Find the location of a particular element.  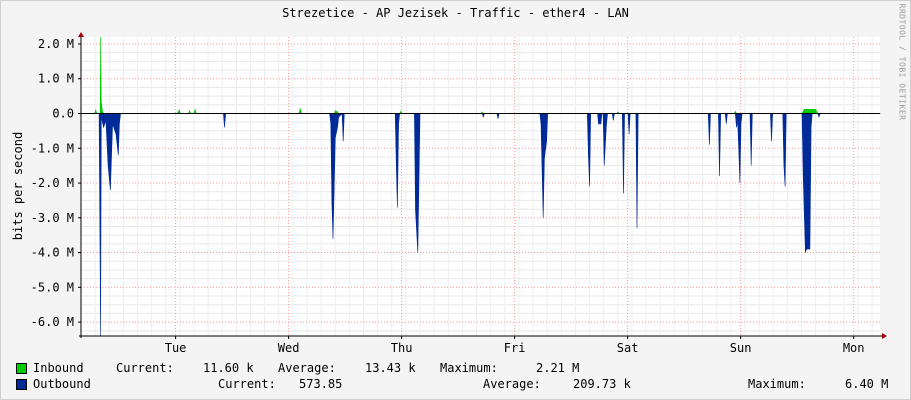

legend-inbound-maximum-label: Maximum: is located at coordinates (469, 368).